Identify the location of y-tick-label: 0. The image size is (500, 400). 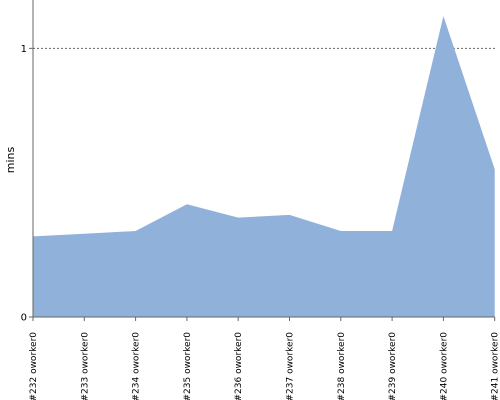
(24, 318).